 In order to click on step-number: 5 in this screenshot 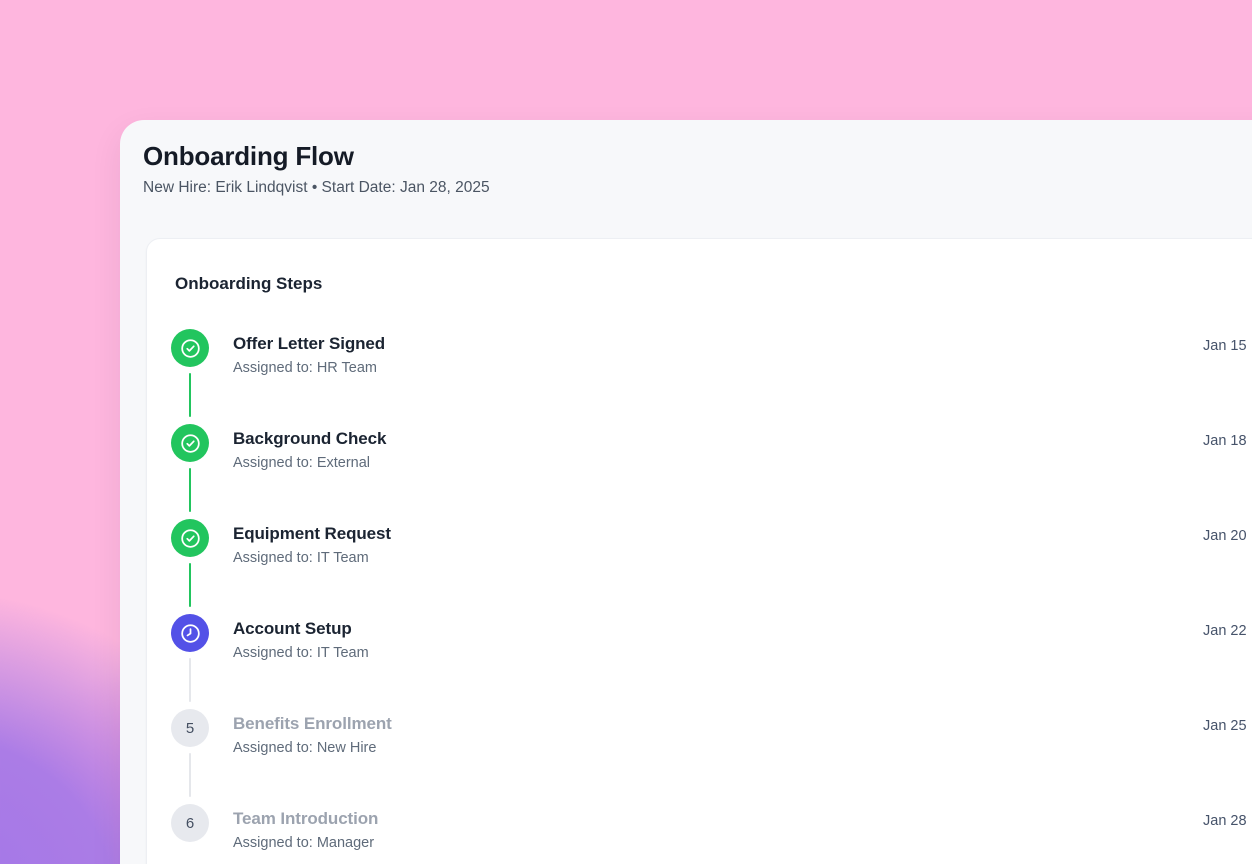, I will do `click(190, 728)`.